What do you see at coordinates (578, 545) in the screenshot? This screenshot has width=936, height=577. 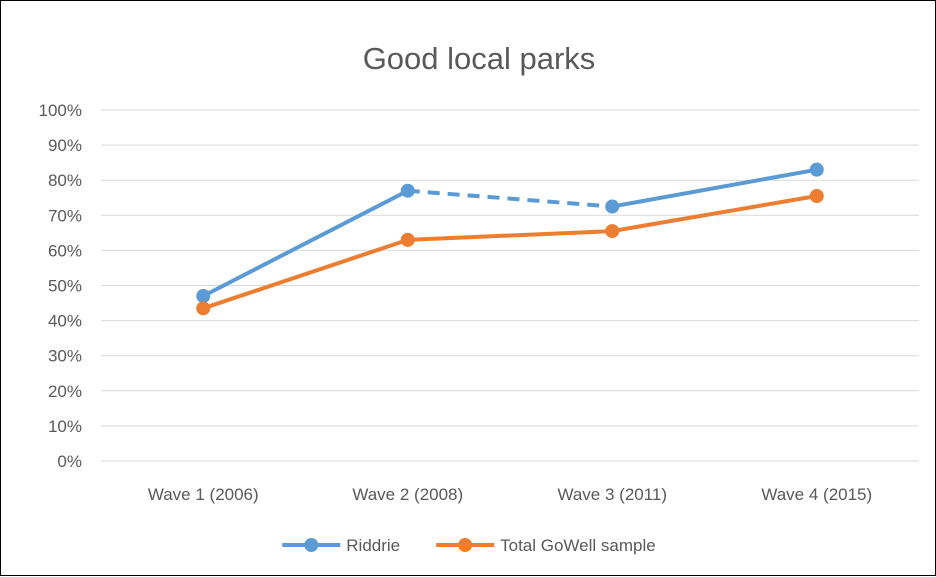 I see `legend-label: Total GoWell sample` at bounding box center [578, 545].